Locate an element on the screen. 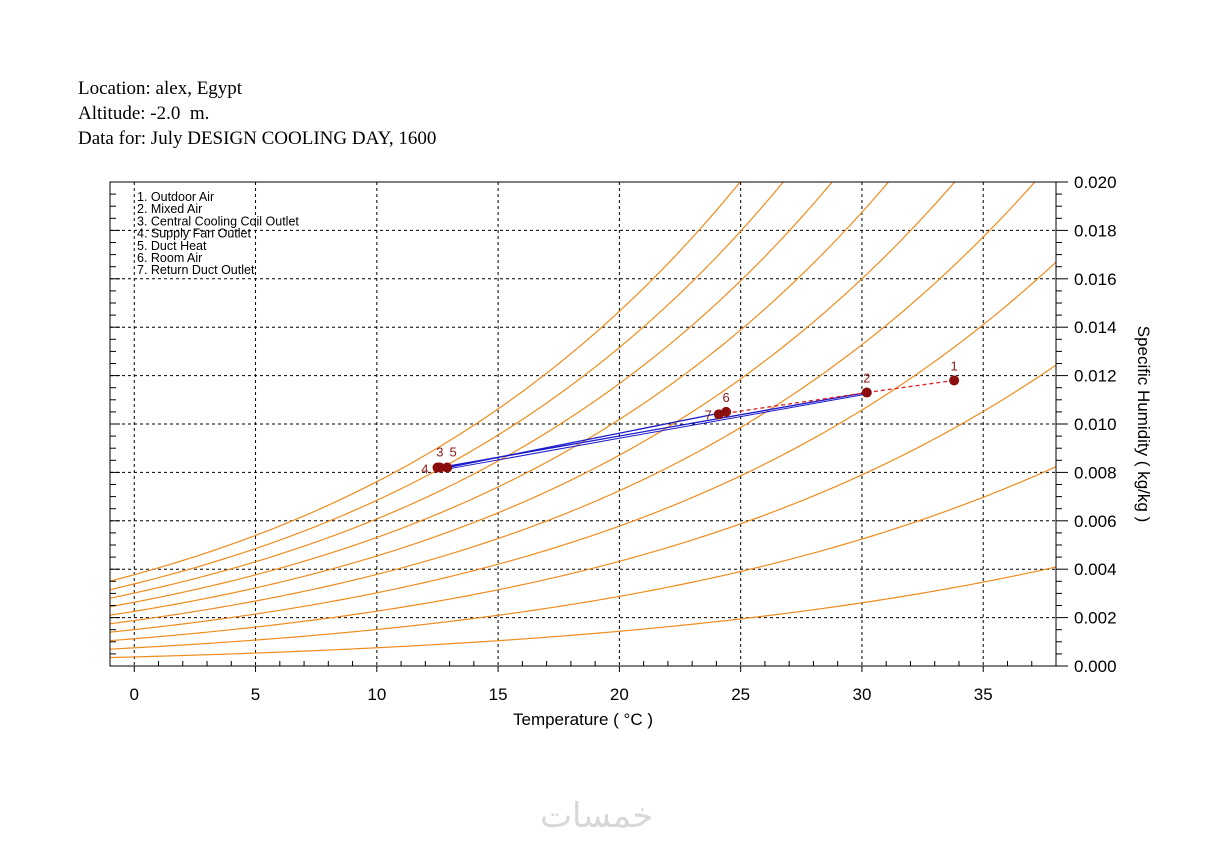 This screenshot has height=850, width=1232. state-point-label: 1 is located at coordinates (954, 365).